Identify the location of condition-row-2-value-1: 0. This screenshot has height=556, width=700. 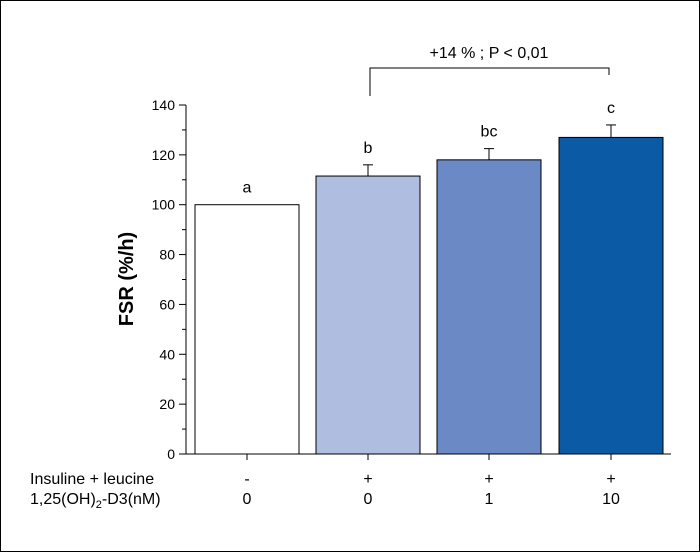
(247, 499).